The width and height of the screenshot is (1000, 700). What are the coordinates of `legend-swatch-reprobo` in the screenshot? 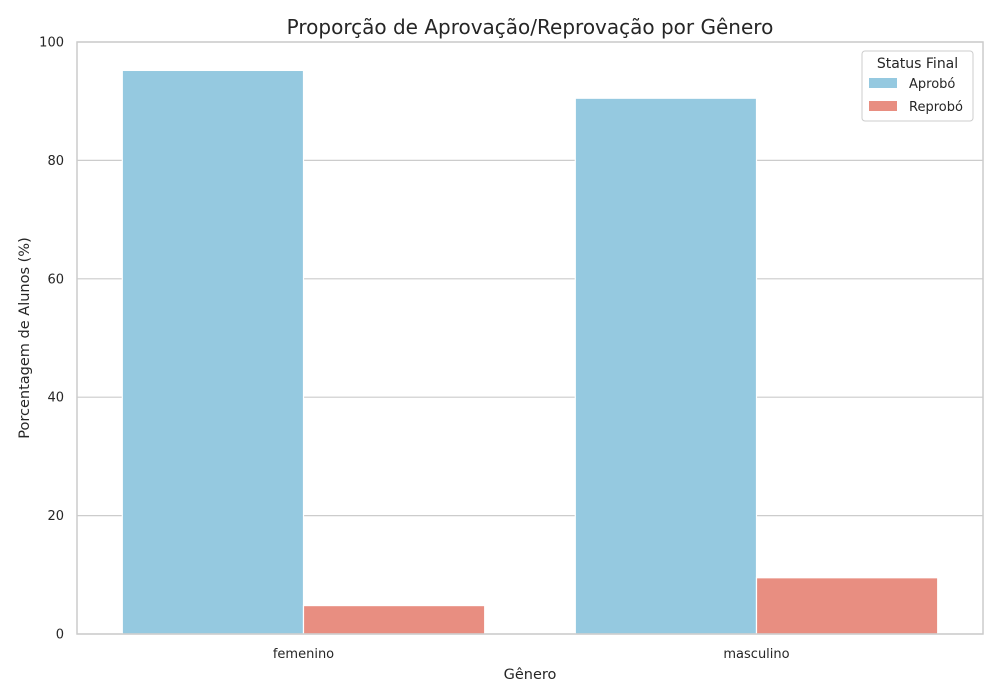 It's located at (883, 106).